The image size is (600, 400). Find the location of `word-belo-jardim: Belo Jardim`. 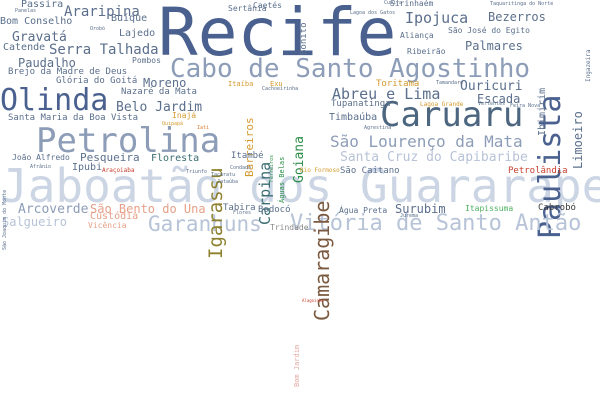

word-belo-jardim: Belo Jardim is located at coordinates (159, 107).